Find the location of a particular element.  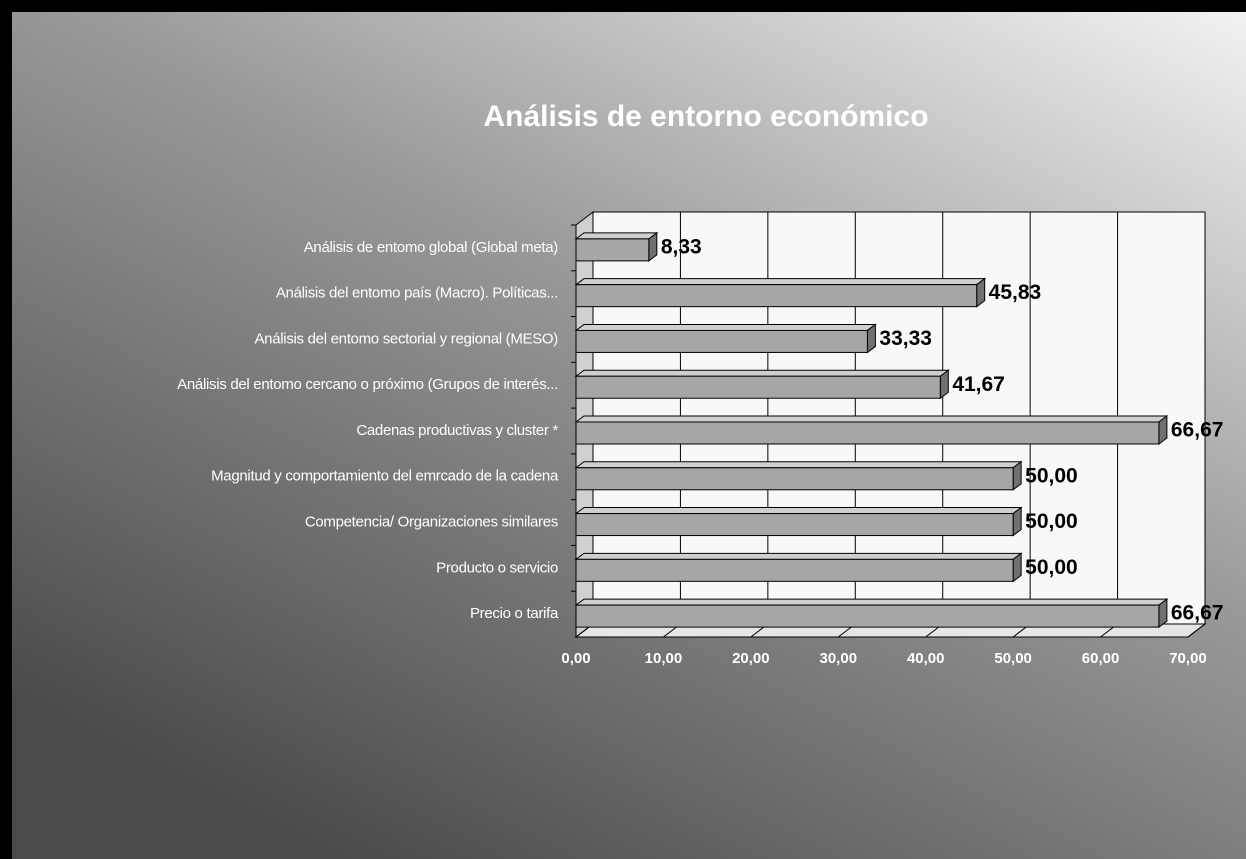

value-label: 33,33 is located at coordinates (905, 338).